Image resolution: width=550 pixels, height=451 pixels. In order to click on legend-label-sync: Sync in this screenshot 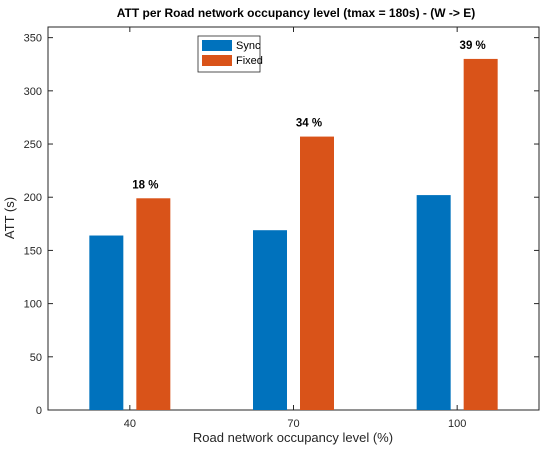, I will do `click(248, 46)`.